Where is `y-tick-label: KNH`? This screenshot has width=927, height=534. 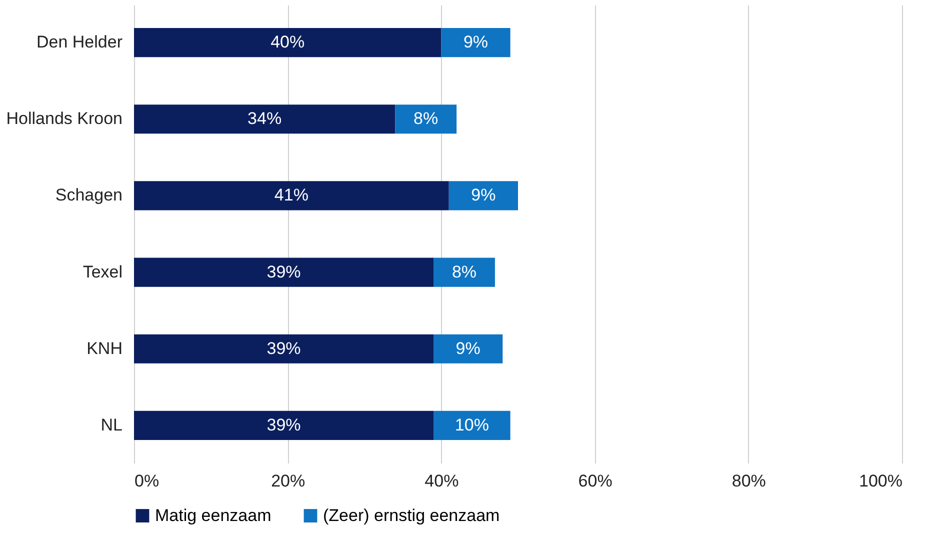
y-tick-label: KNH is located at coordinates (104, 348).